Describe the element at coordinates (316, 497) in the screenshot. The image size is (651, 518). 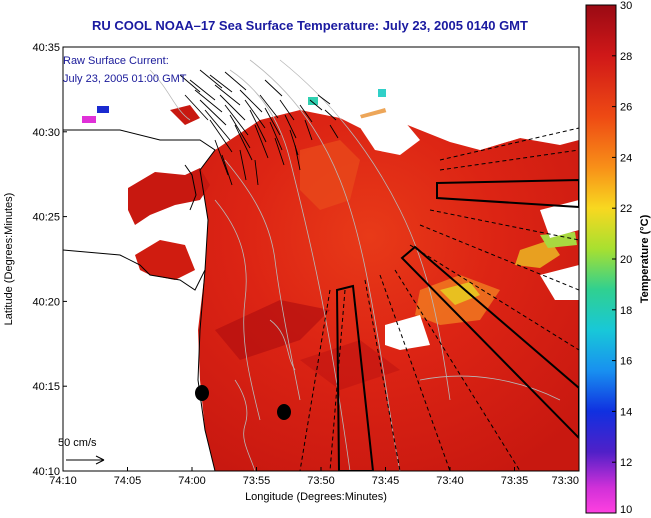
I see `x-axis-label: Longitude (Degrees:Minutes)` at that location.